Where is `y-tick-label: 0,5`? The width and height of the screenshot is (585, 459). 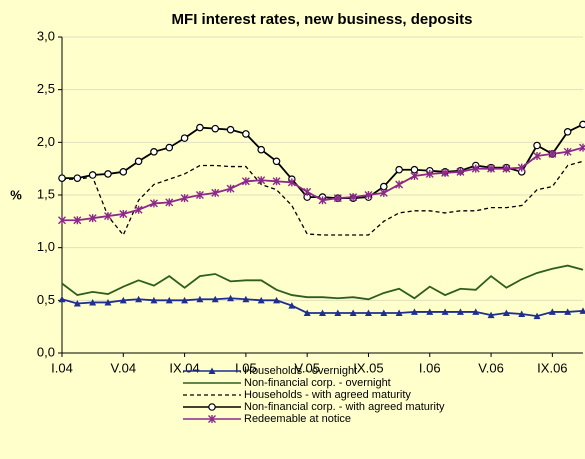
y-tick-label: 0,5 is located at coordinates (46, 299).